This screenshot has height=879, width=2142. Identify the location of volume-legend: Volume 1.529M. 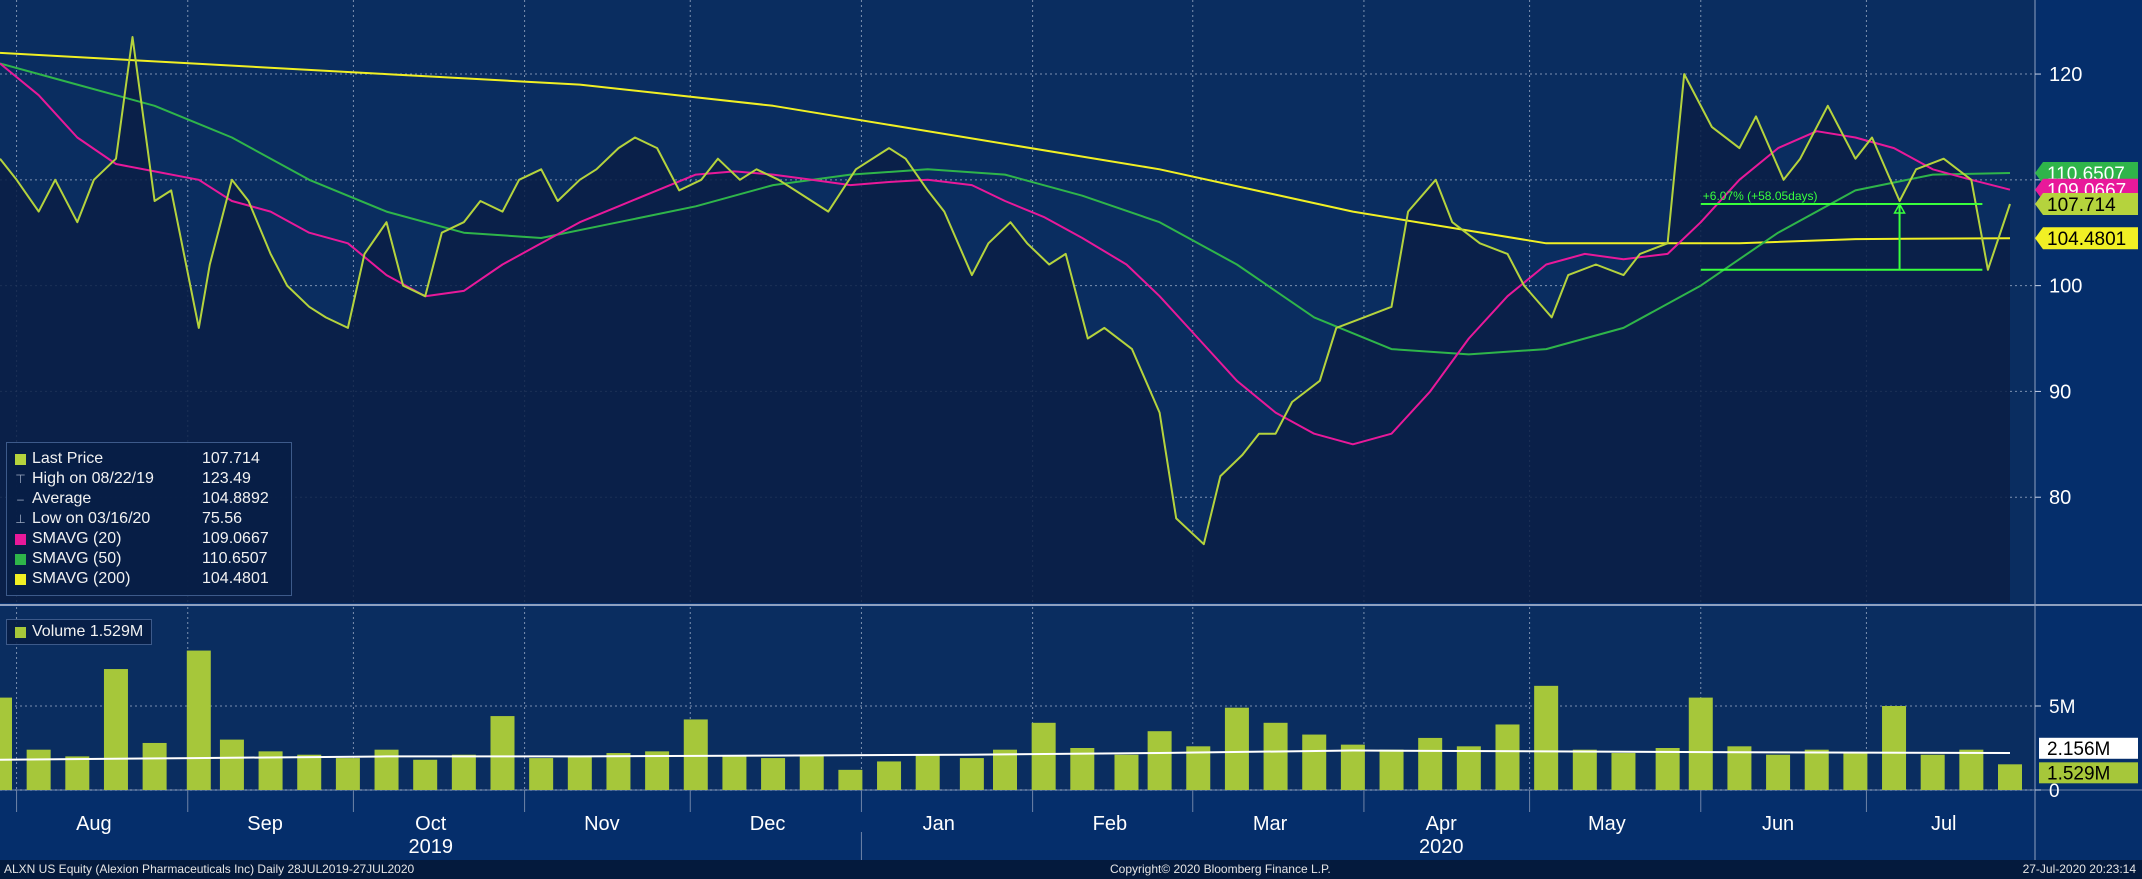
(79, 632).